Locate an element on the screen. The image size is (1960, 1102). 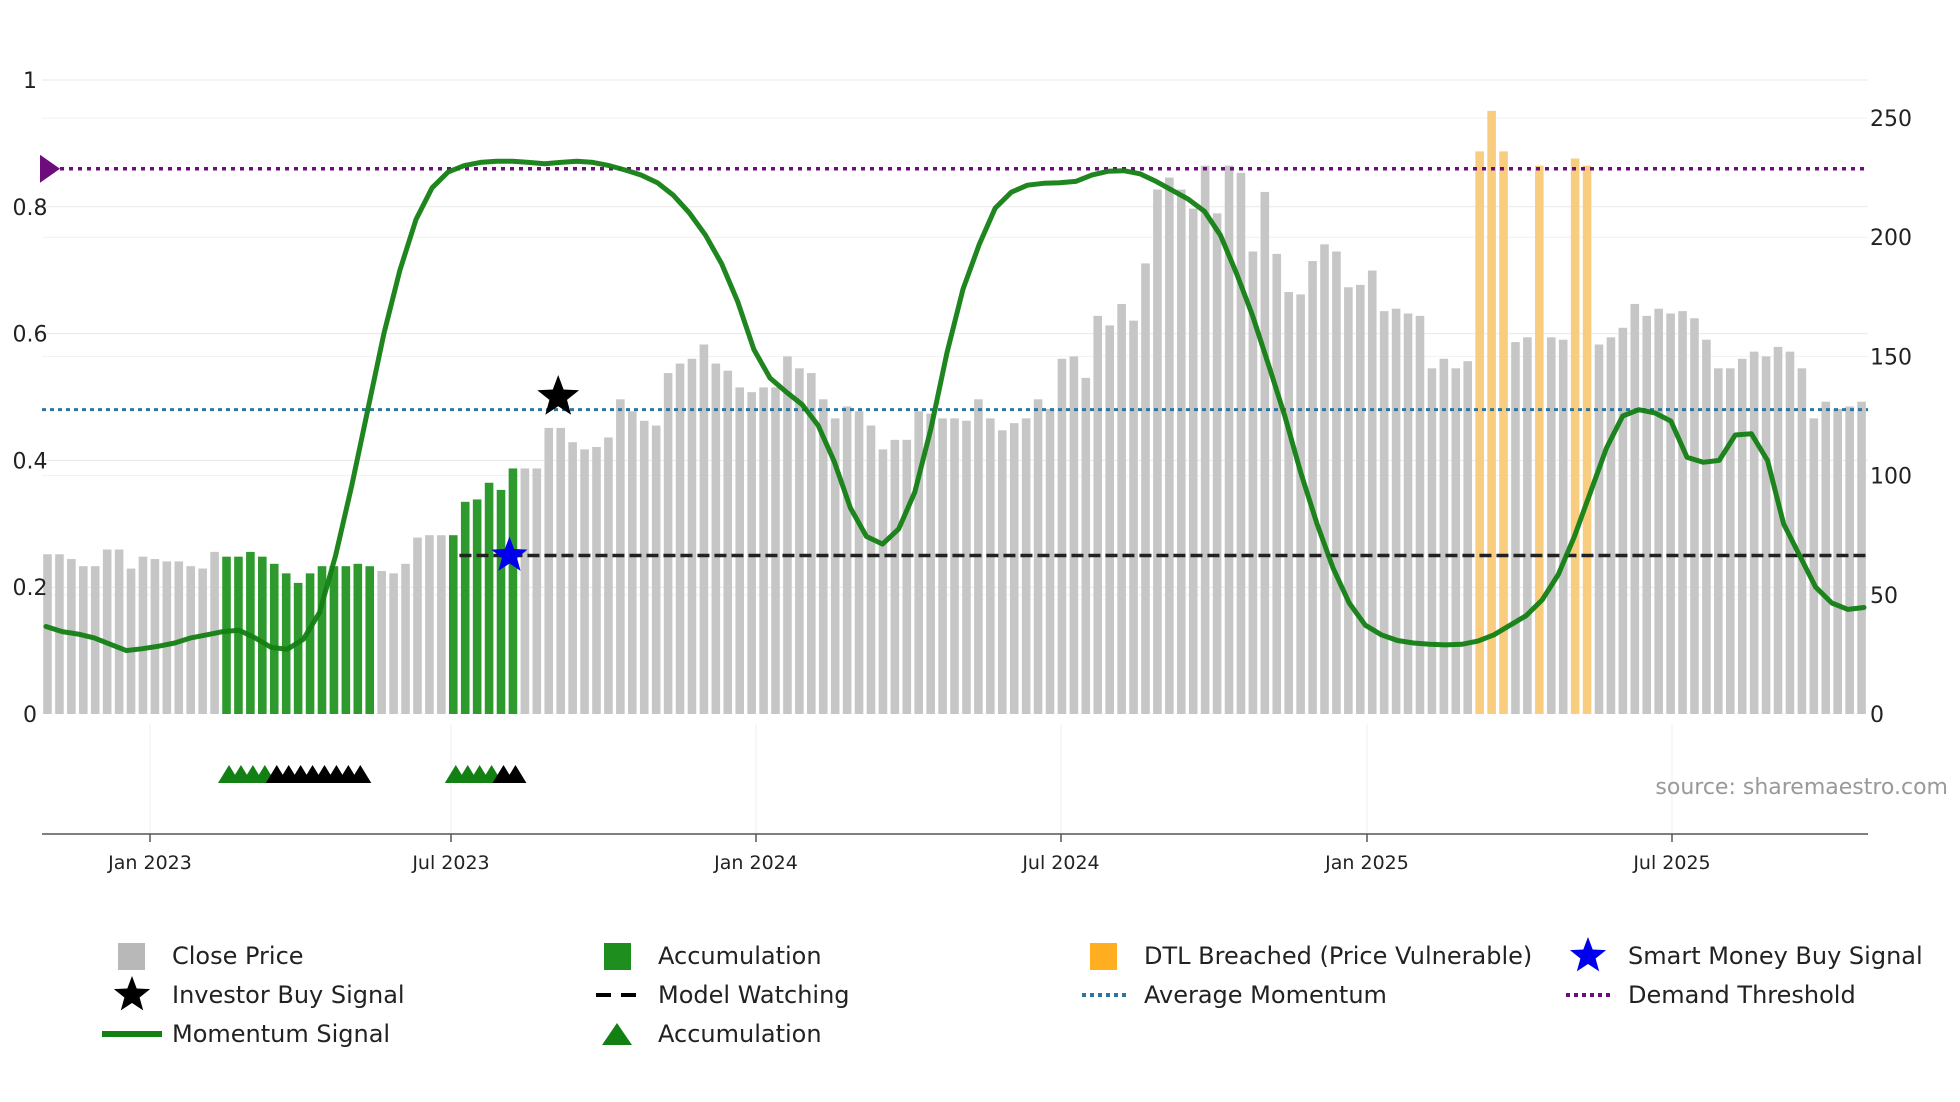
signal-triangle is located at coordinates (360, 774).